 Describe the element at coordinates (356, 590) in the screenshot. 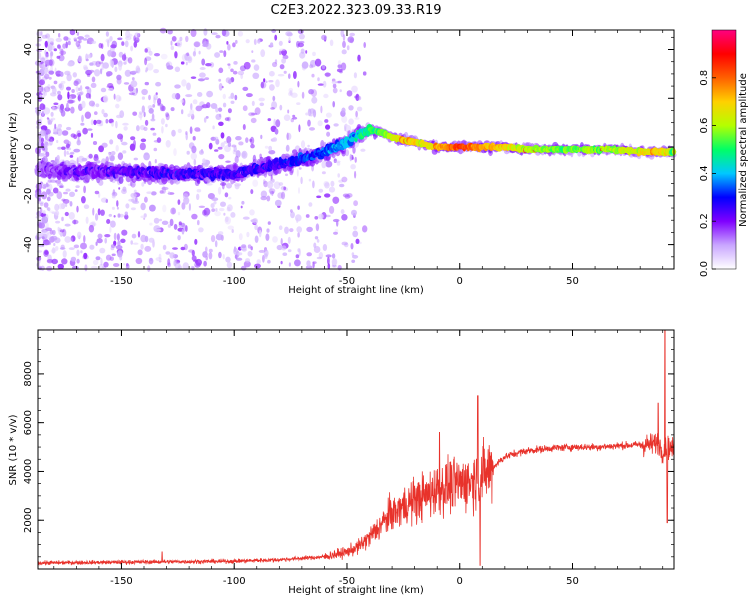

I see `snr-x-label: Height of straight line (km)` at that location.